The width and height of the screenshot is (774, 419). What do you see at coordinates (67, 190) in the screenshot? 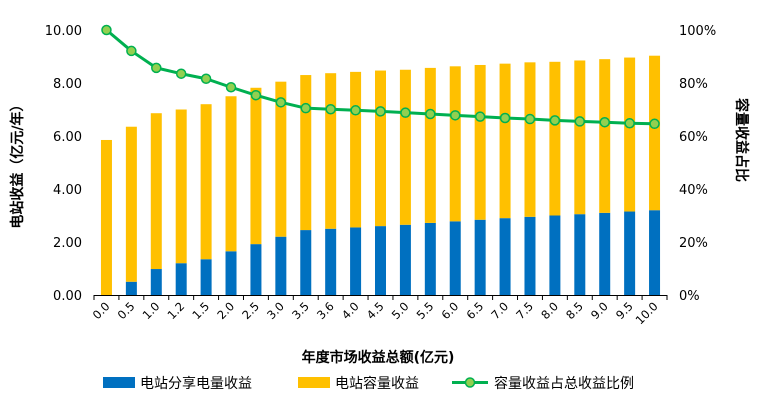
I see `y-left-tick-label: 4.00` at bounding box center [67, 190].